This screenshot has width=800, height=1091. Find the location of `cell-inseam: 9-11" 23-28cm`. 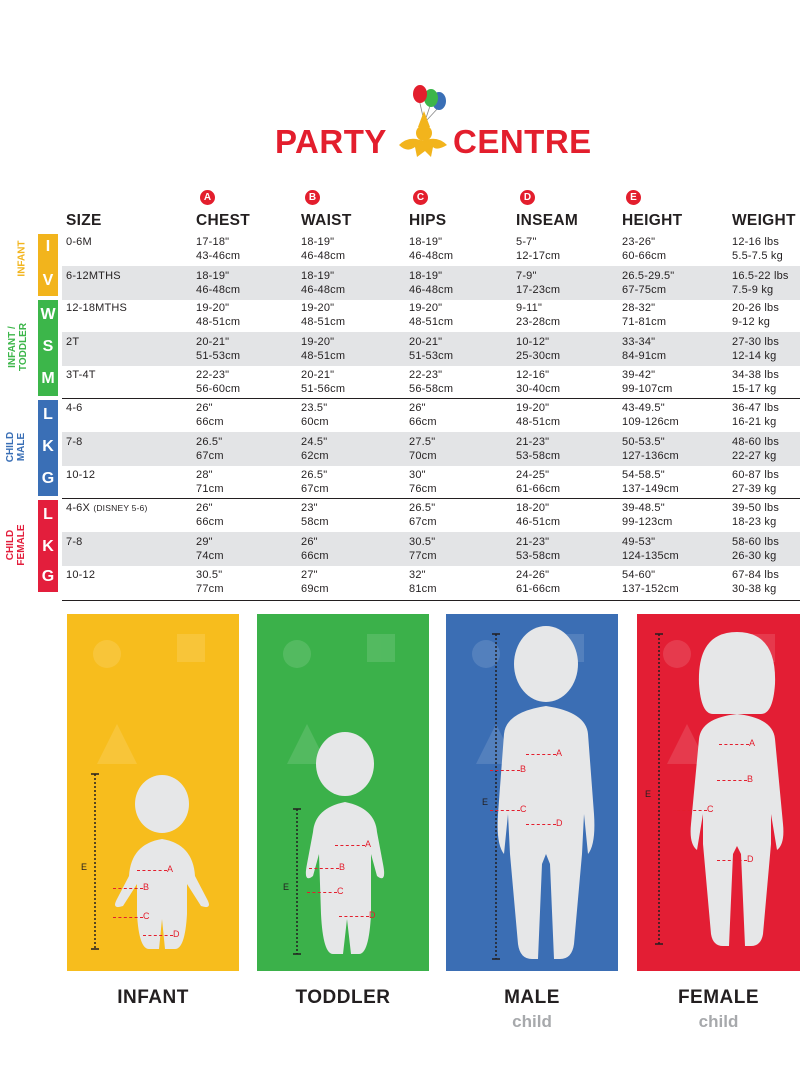

cell-inseam: 9-11" 23-28cm is located at coordinates (538, 315).